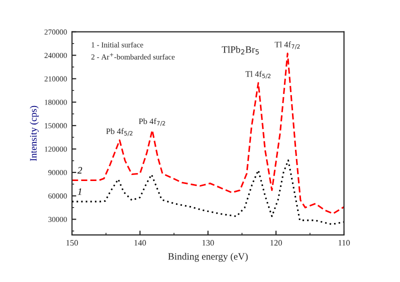 The width and height of the screenshot is (400, 282). What do you see at coordinates (80, 191) in the screenshot?
I see `series-label: 1` at bounding box center [80, 191].